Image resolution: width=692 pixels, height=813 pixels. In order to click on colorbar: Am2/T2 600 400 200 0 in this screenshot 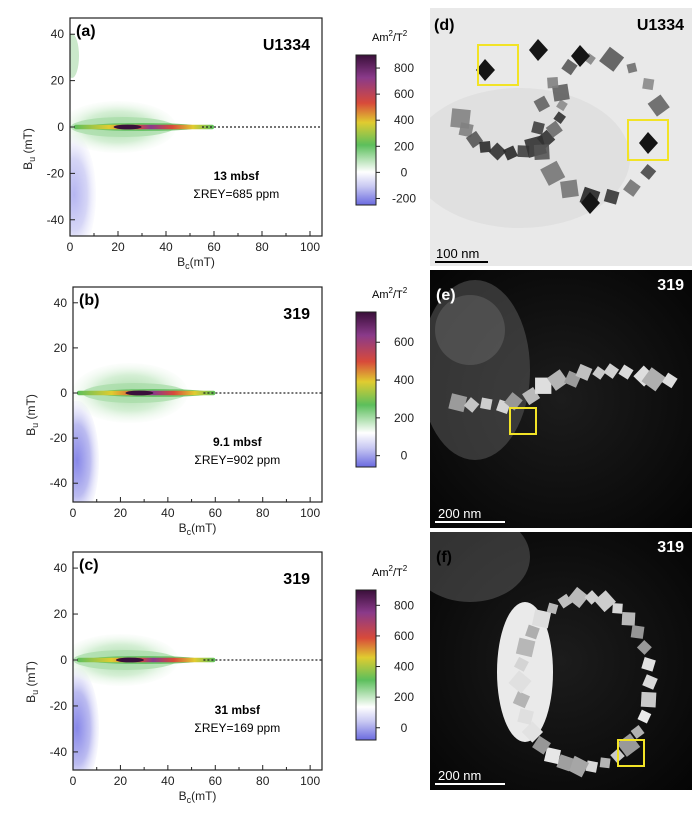, I will do `click(384, 377)`.